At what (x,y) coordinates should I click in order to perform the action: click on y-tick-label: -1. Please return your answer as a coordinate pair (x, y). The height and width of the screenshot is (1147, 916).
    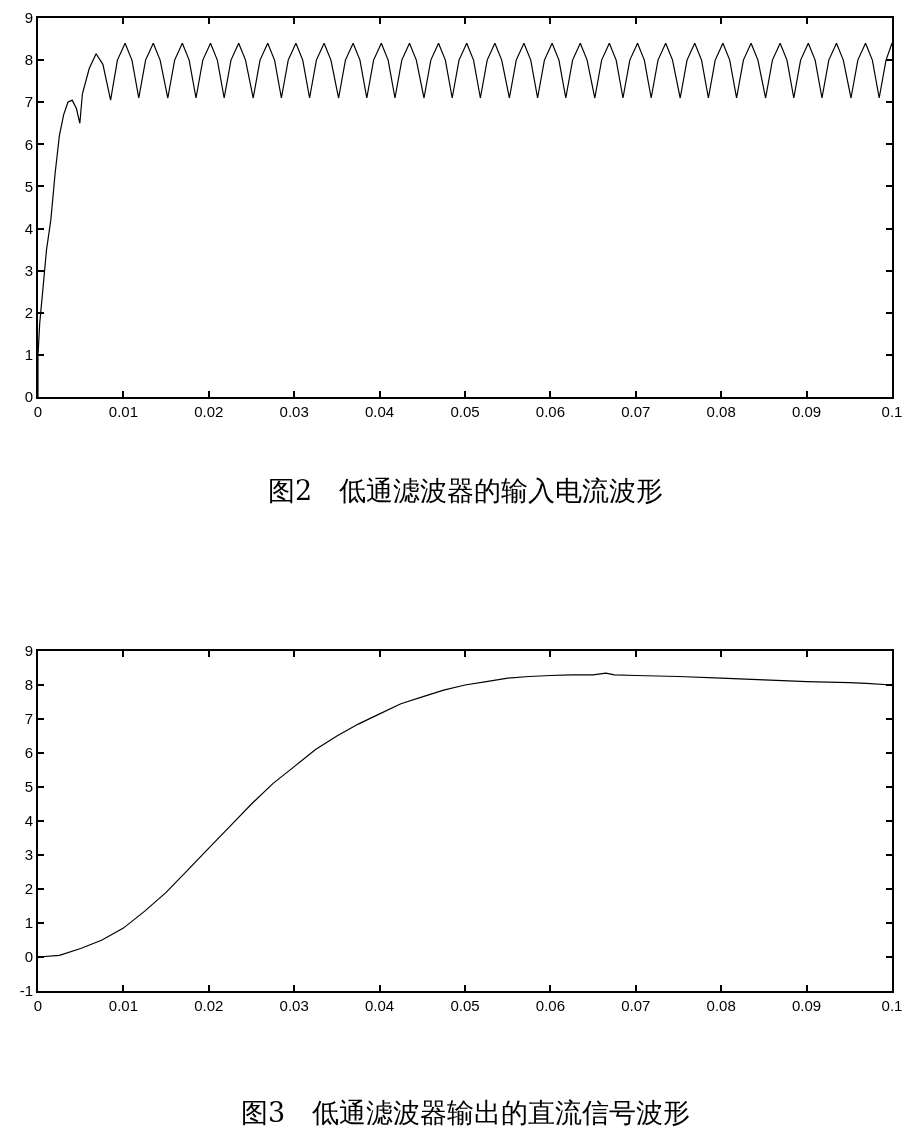
    Looking at the image, I should click on (26, 991).